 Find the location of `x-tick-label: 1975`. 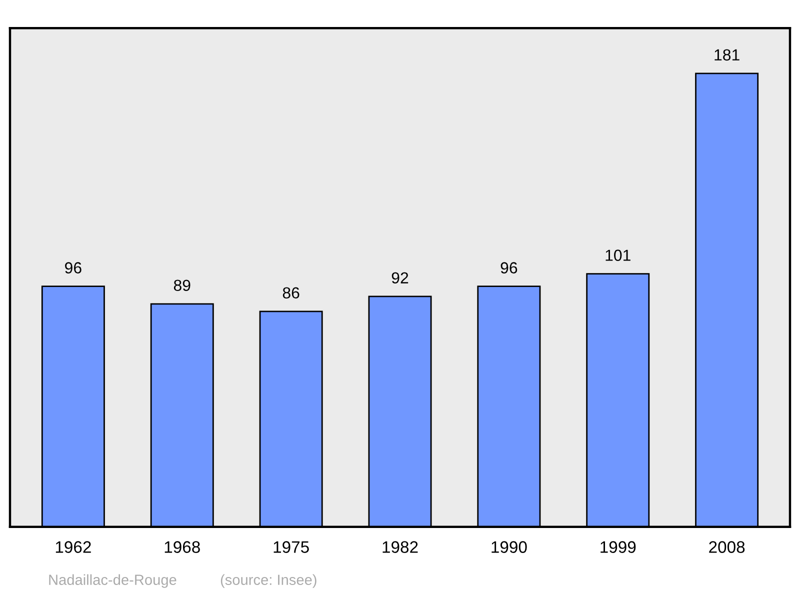

x-tick-label: 1975 is located at coordinates (291, 547).